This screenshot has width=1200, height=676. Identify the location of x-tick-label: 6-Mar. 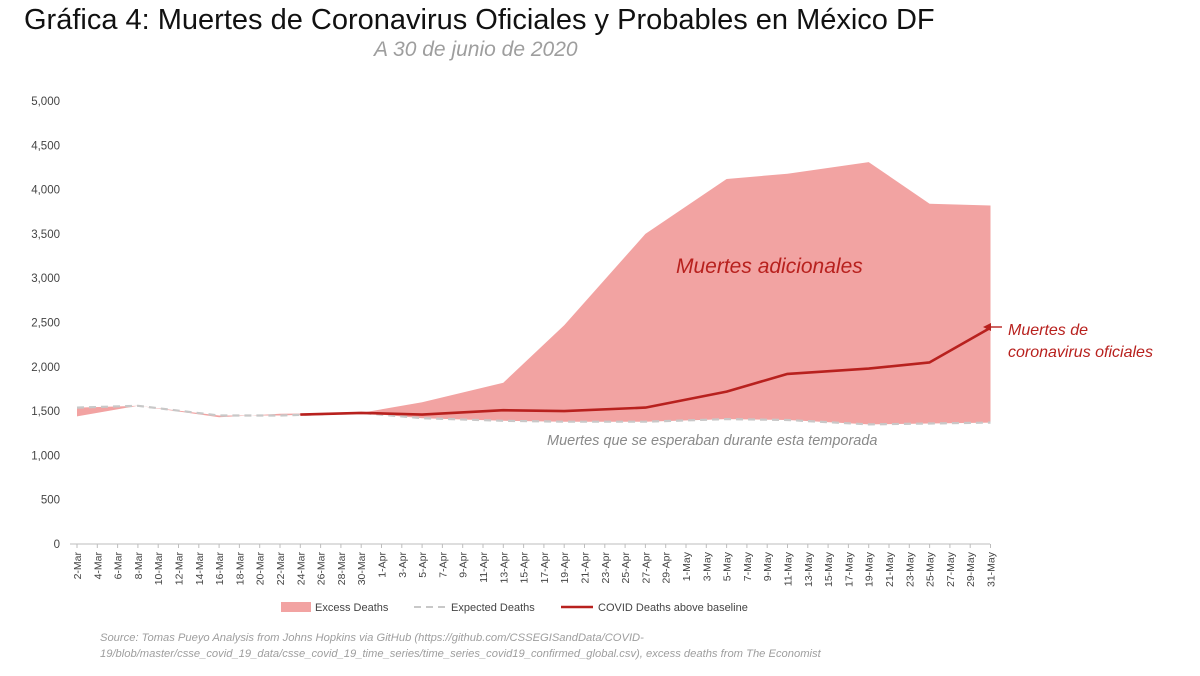
(119, 565).